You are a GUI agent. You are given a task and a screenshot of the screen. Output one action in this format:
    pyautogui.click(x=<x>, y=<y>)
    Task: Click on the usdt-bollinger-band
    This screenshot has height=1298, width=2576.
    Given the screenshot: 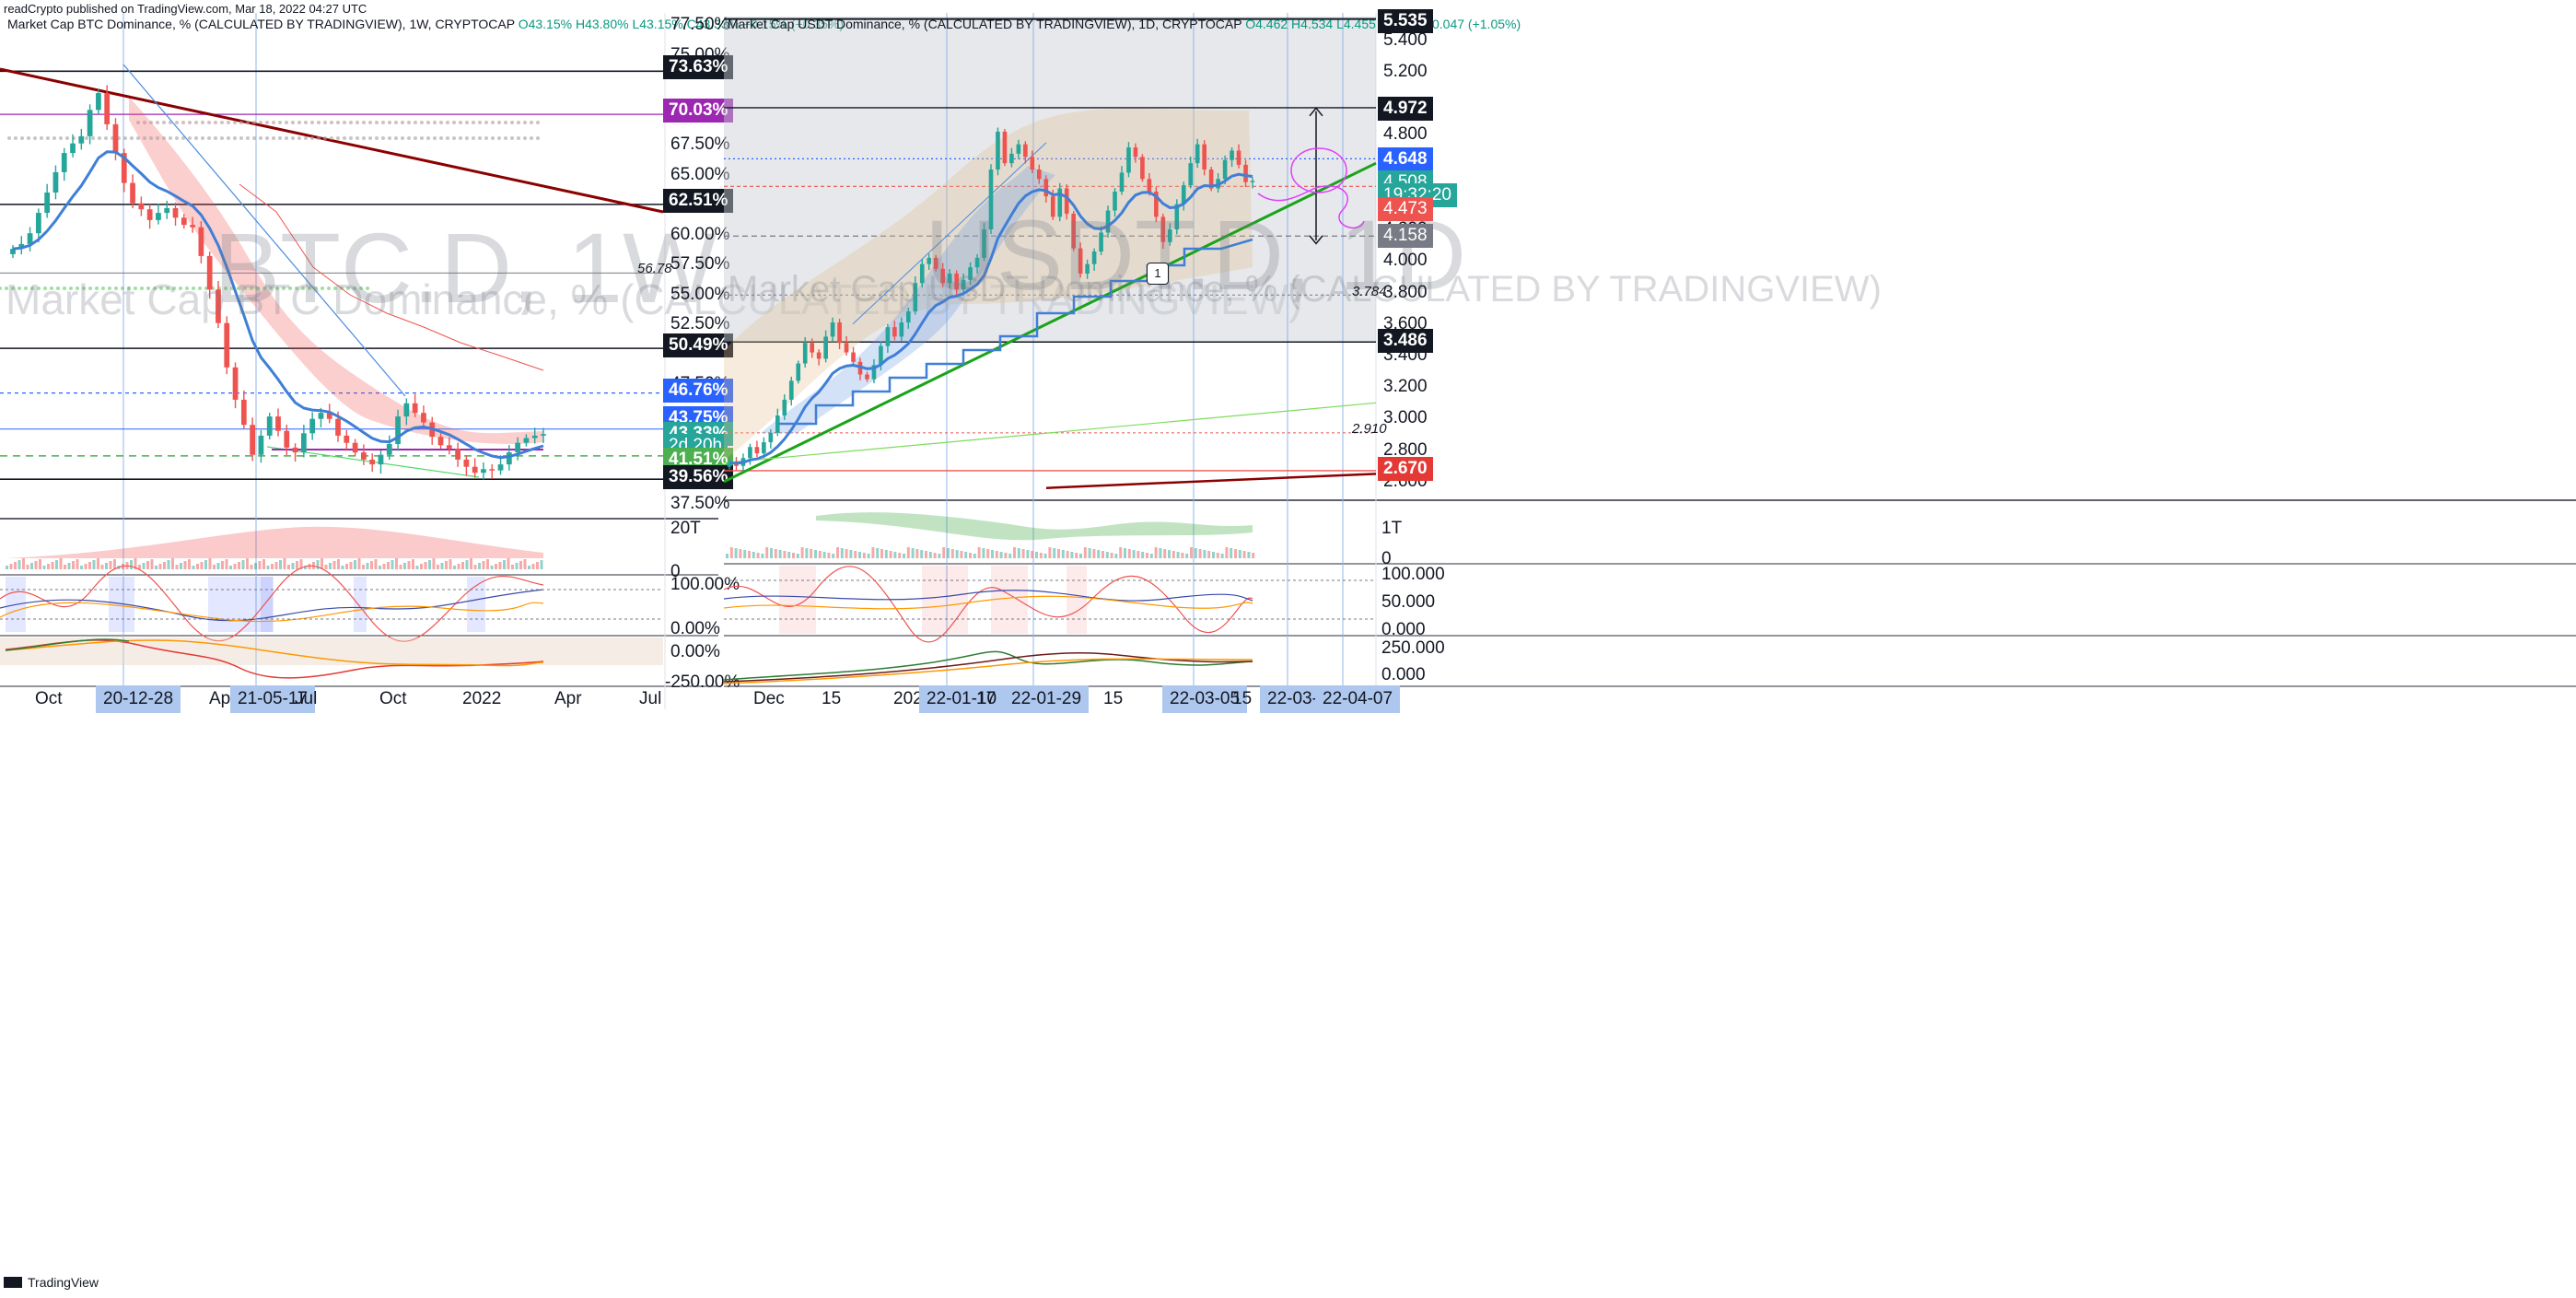 What is the action you would take?
    pyautogui.click(x=989, y=285)
    